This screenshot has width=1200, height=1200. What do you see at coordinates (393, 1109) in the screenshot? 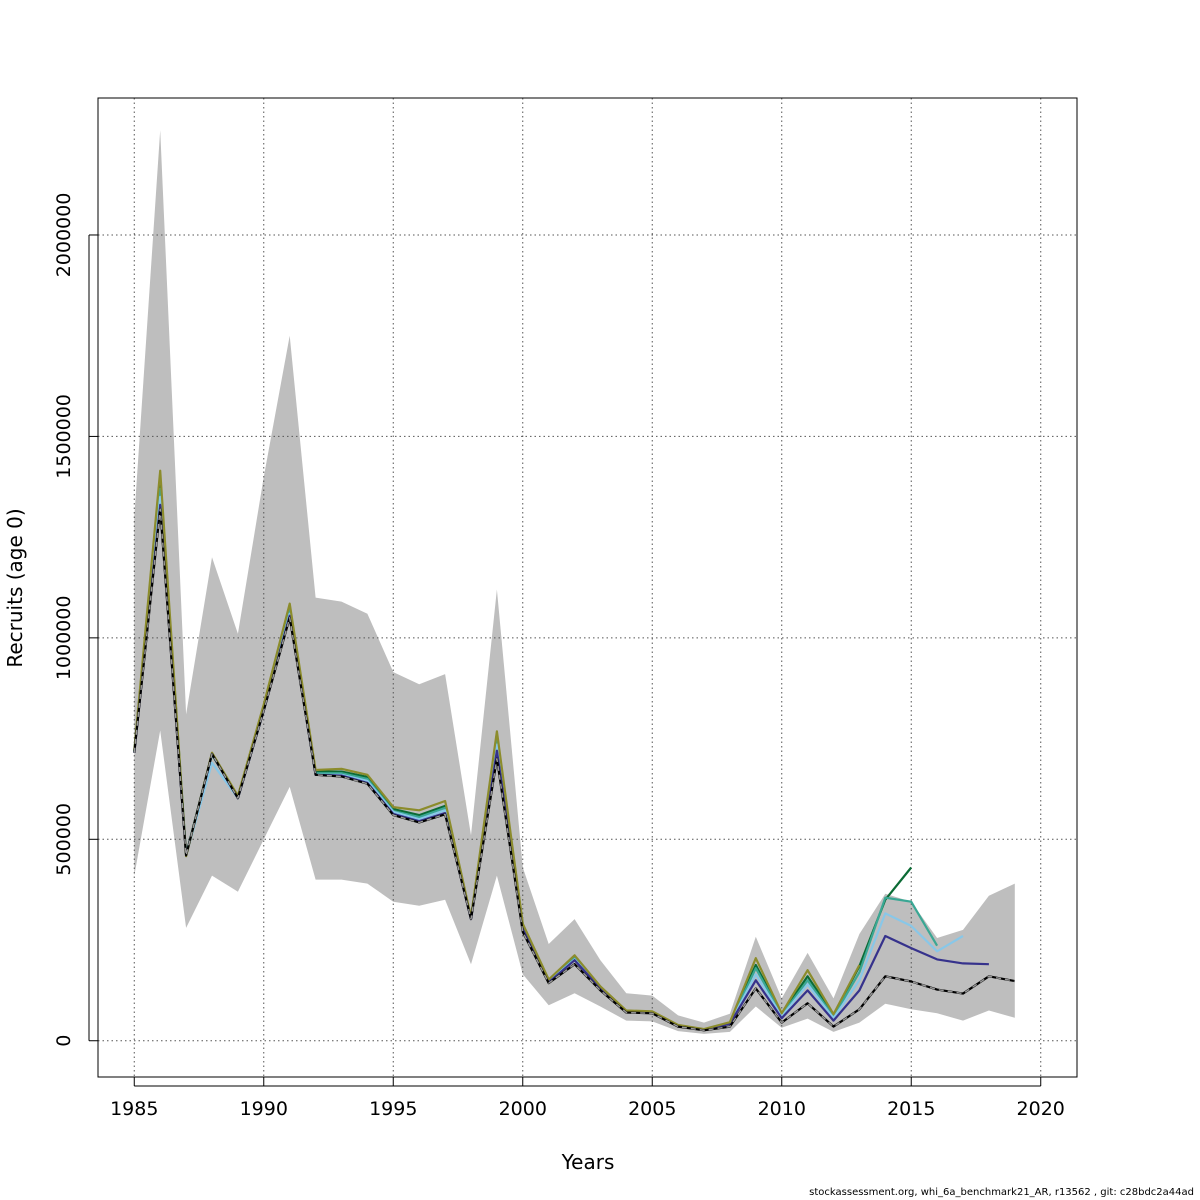
I see `x-tick-label: 1995` at bounding box center [393, 1109].